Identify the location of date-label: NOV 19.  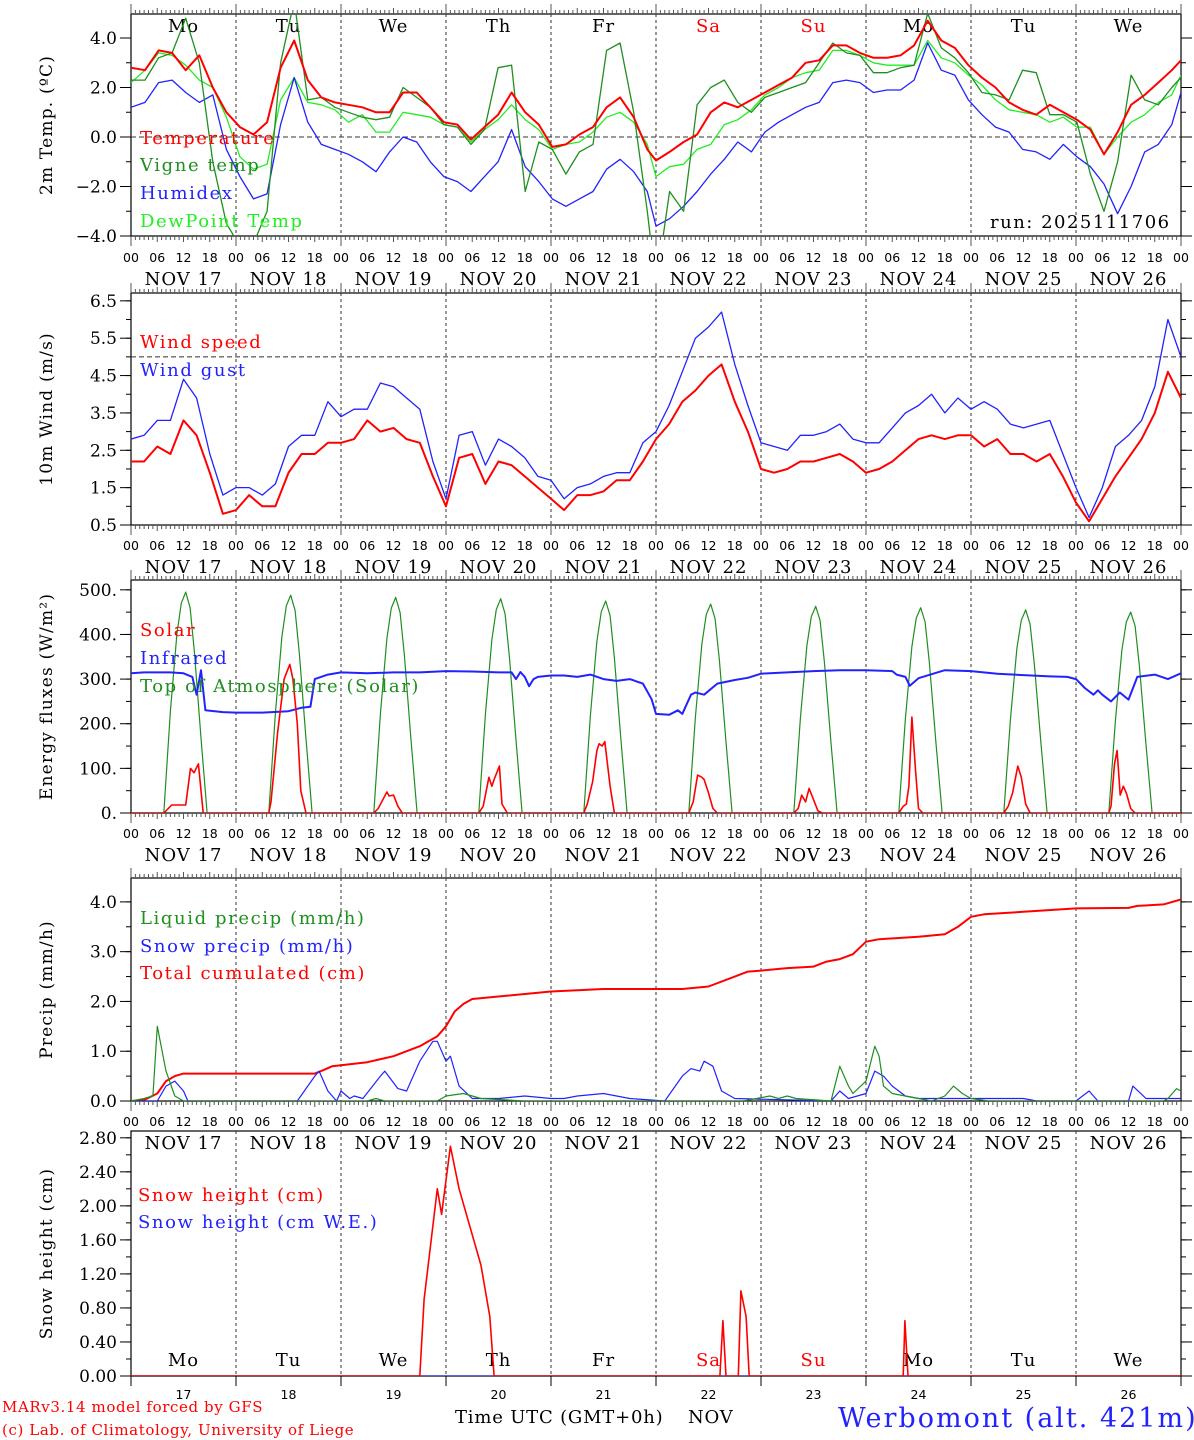
(394, 1143).